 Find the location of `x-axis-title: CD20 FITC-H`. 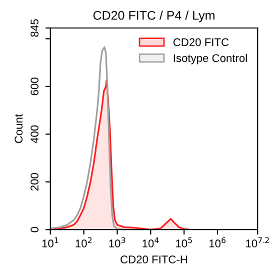

x-axis-title: CD20 FITC-H is located at coordinates (154, 260).